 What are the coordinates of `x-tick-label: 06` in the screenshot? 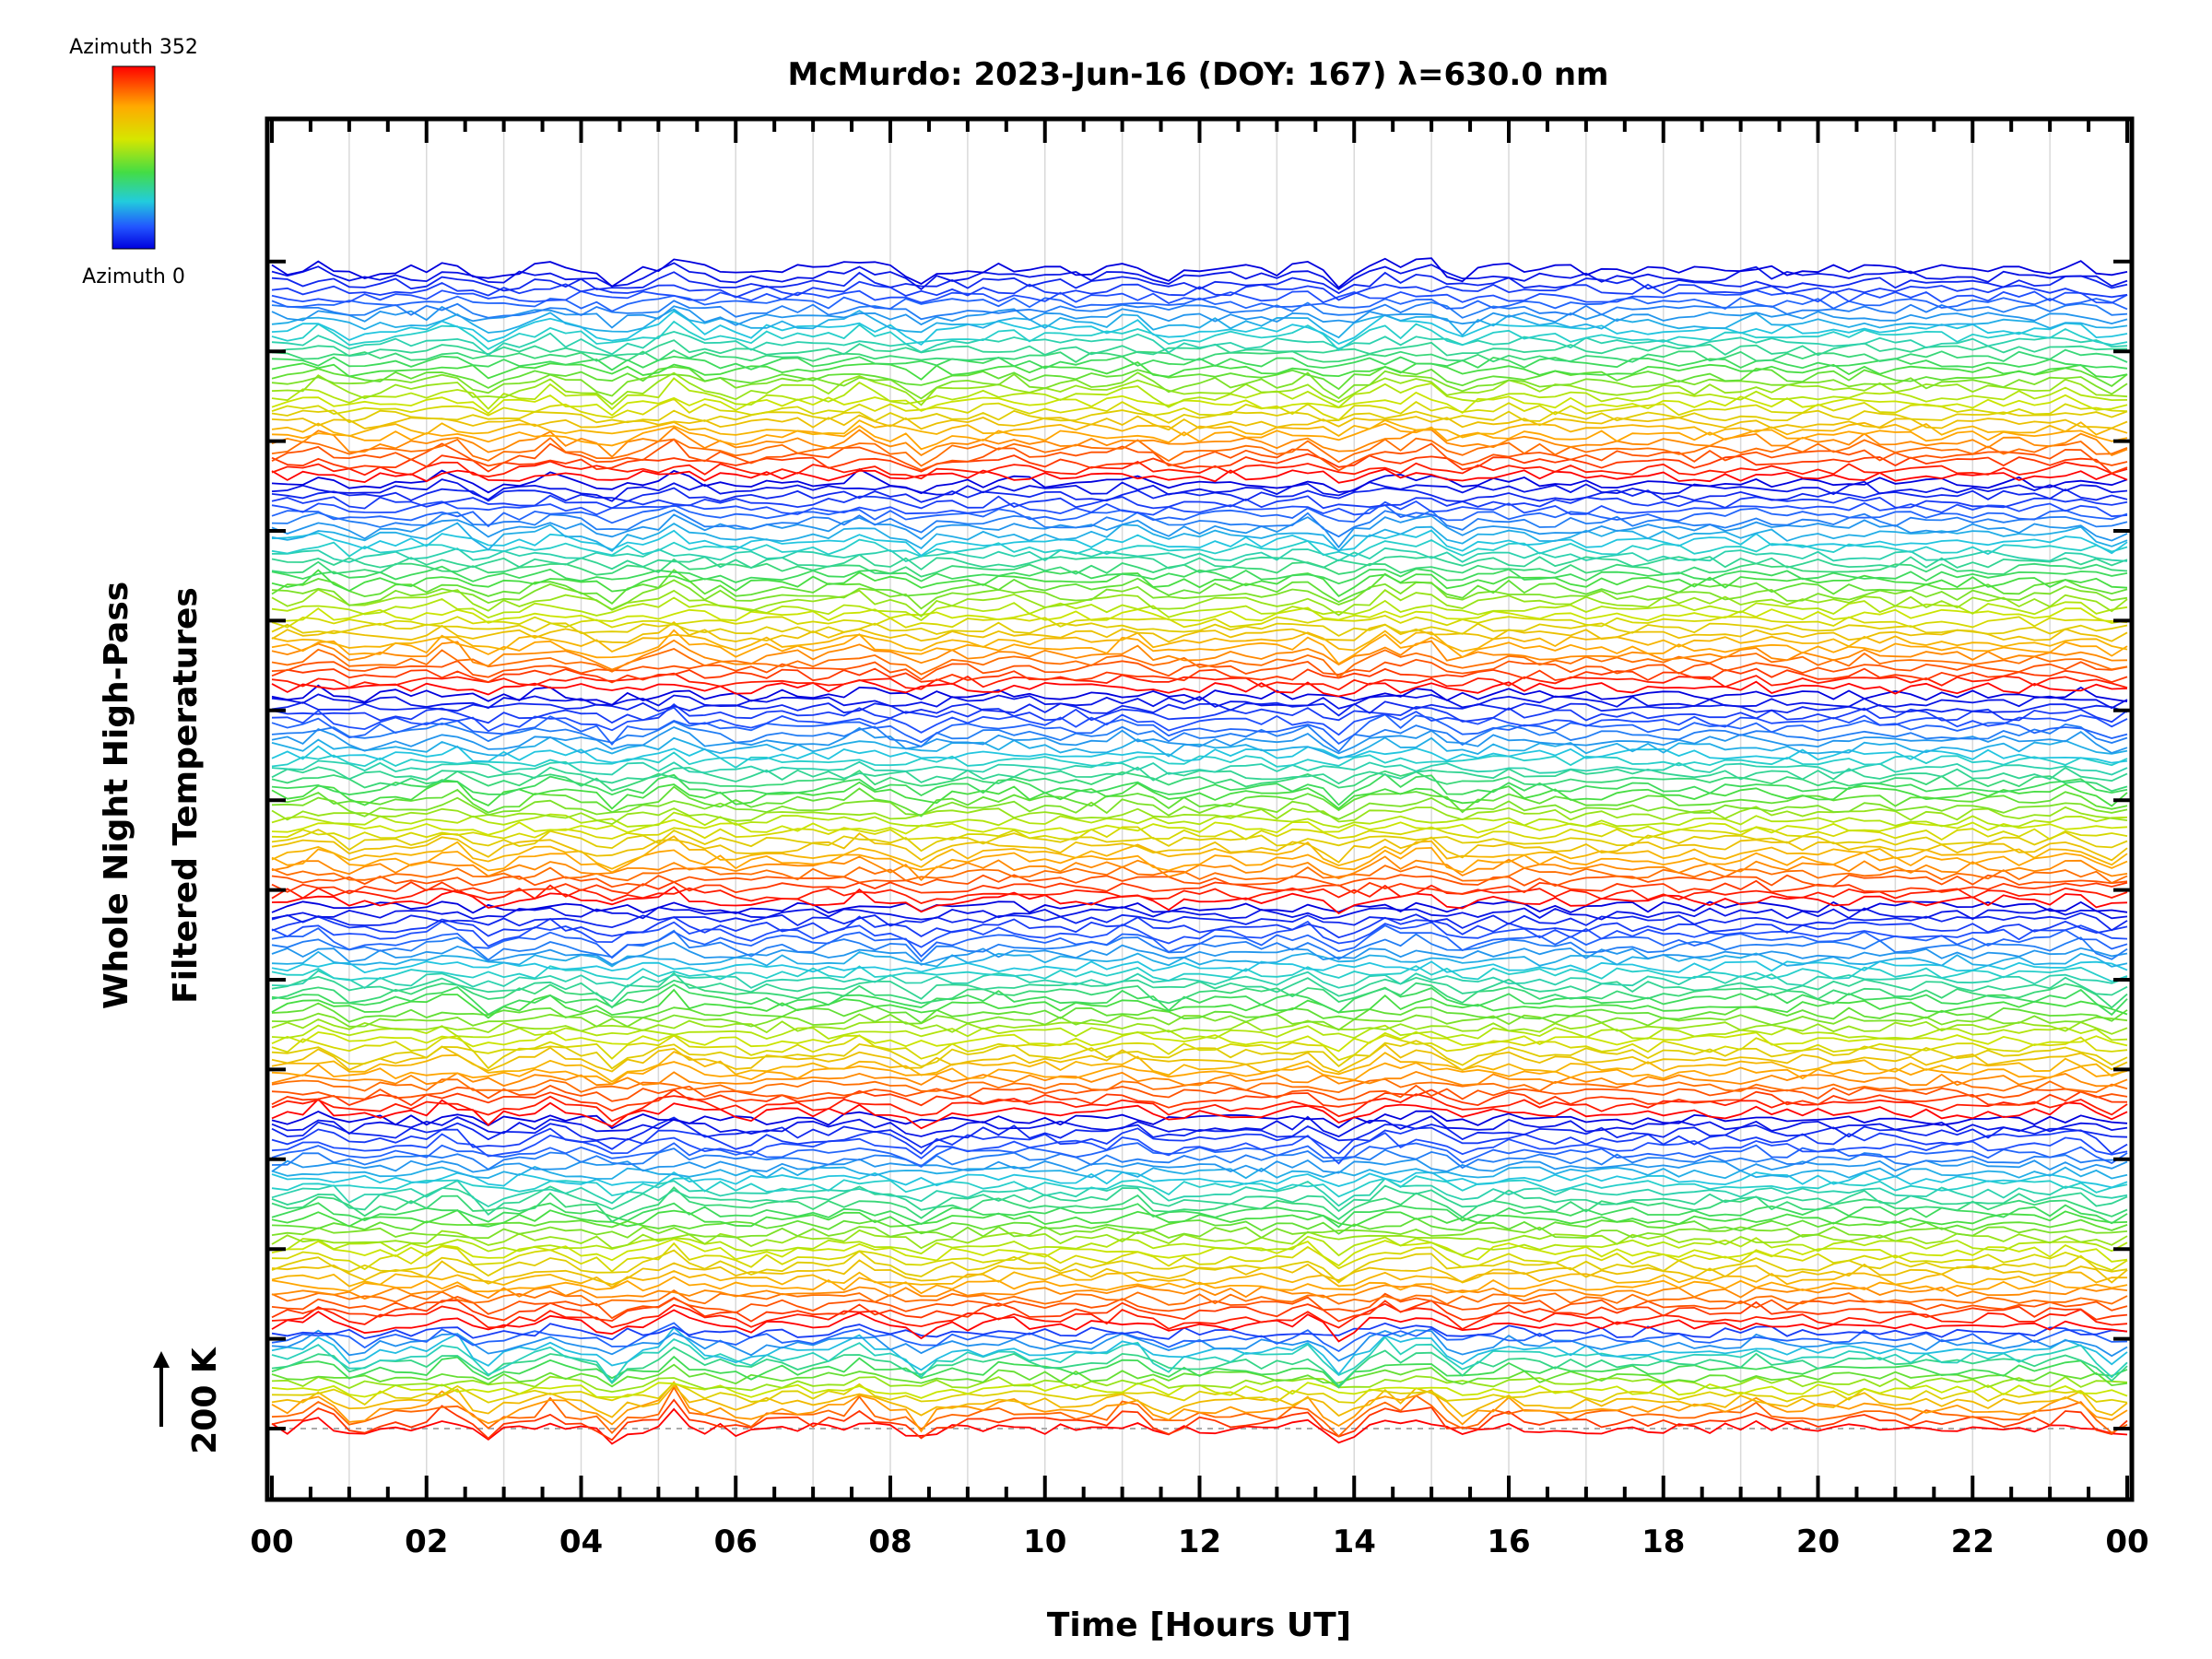 It's located at (736, 1542).